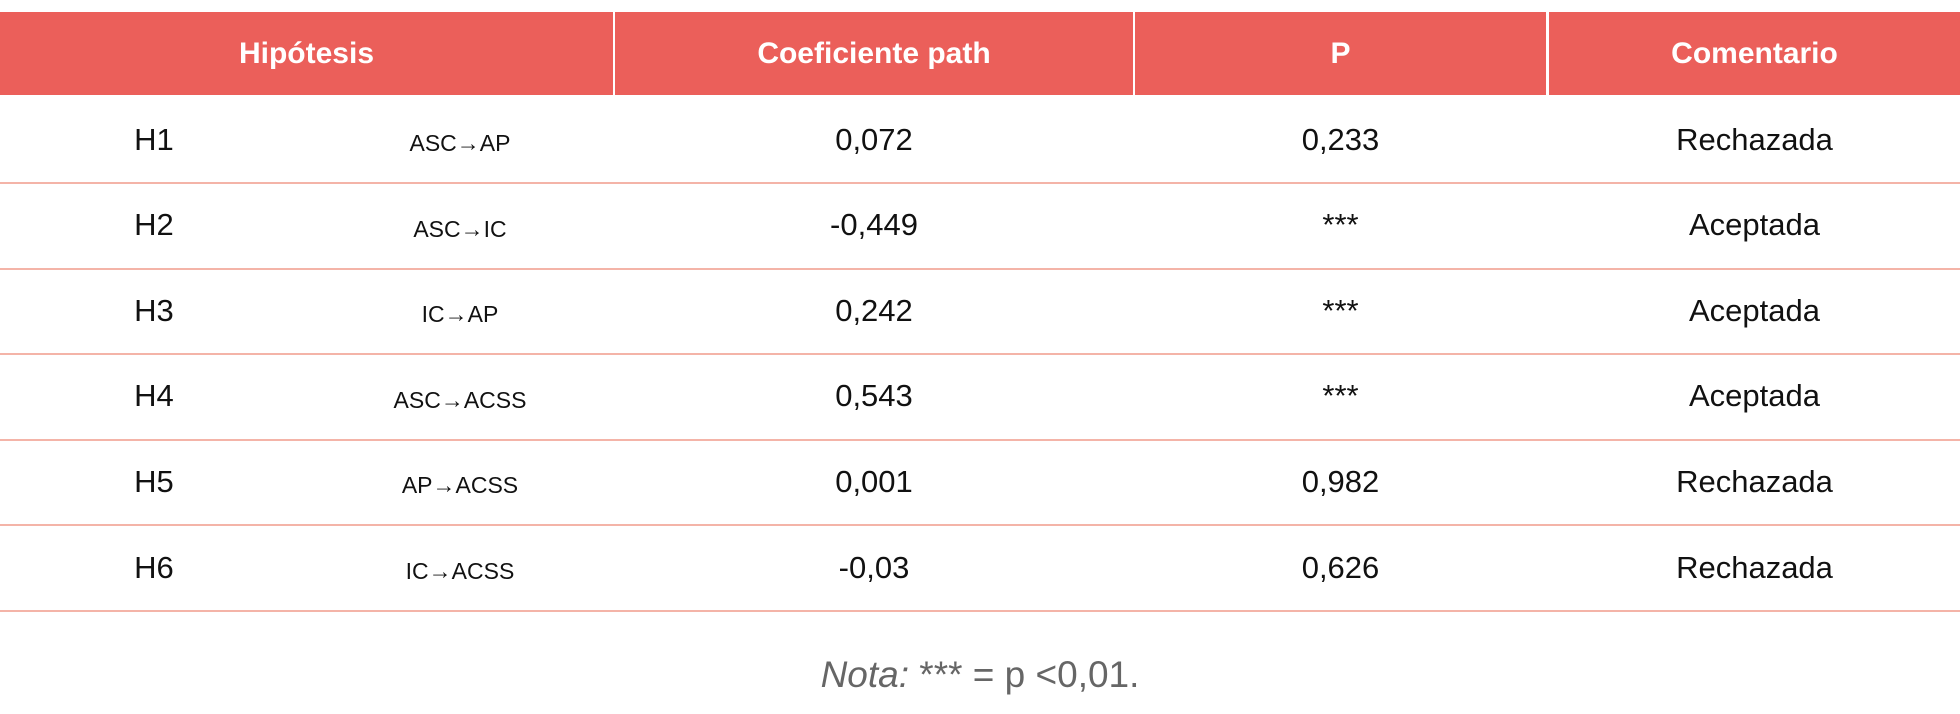 The image size is (1960, 714). I want to click on table-cell: -0,03, so click(874, 567).